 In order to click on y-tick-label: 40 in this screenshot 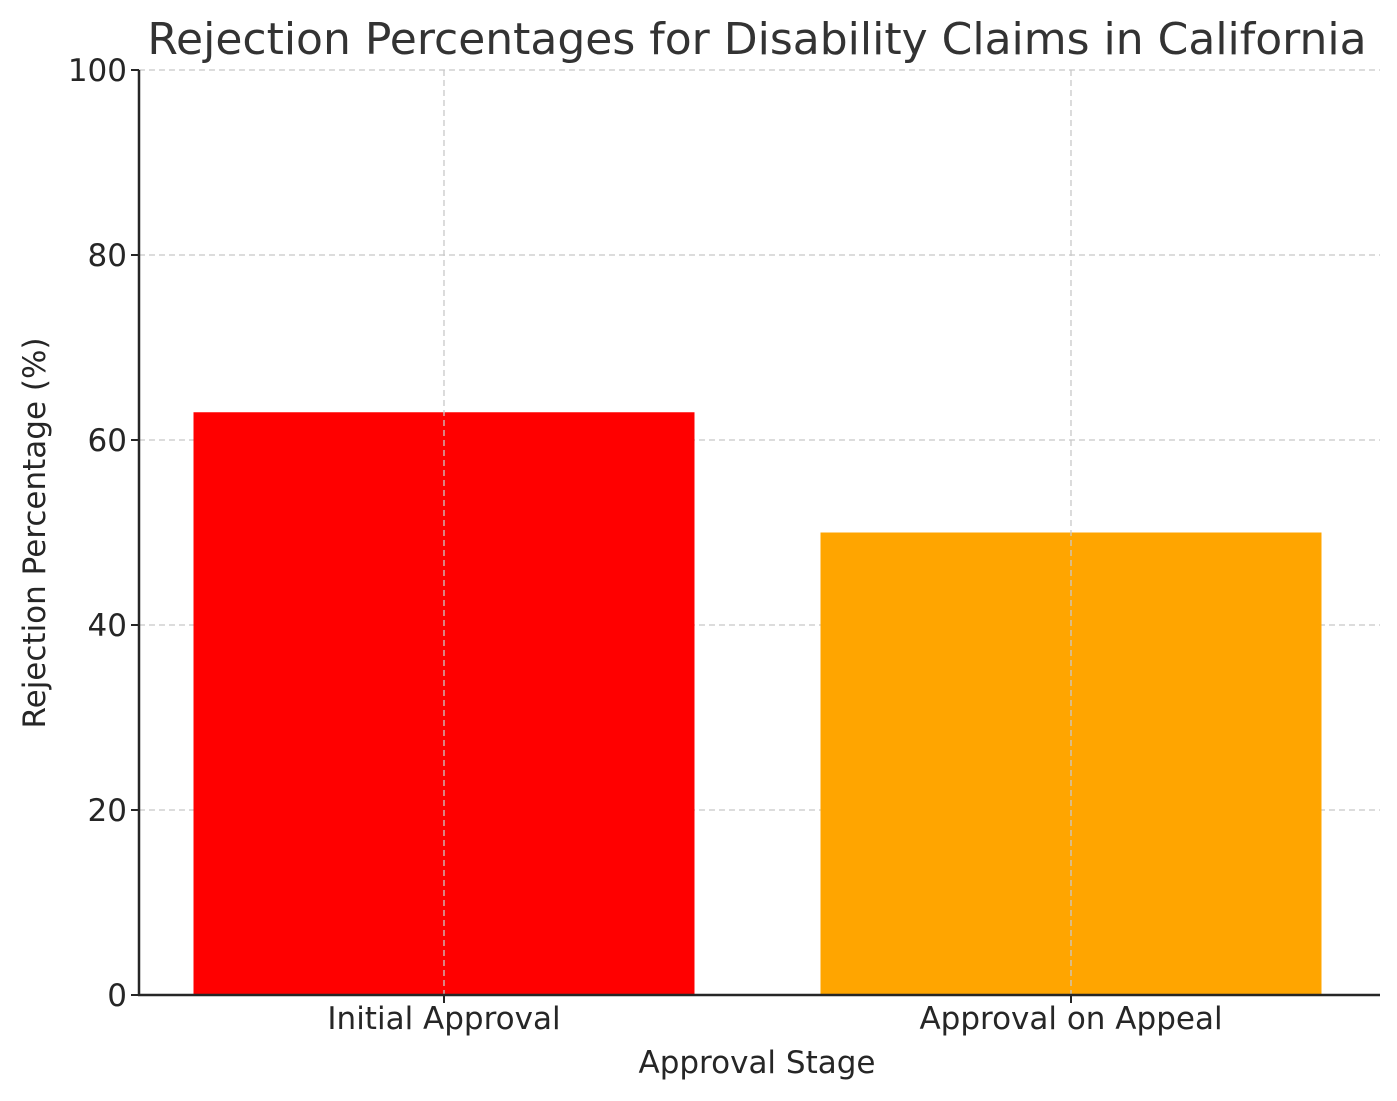, I will do `click(107, 626)`.